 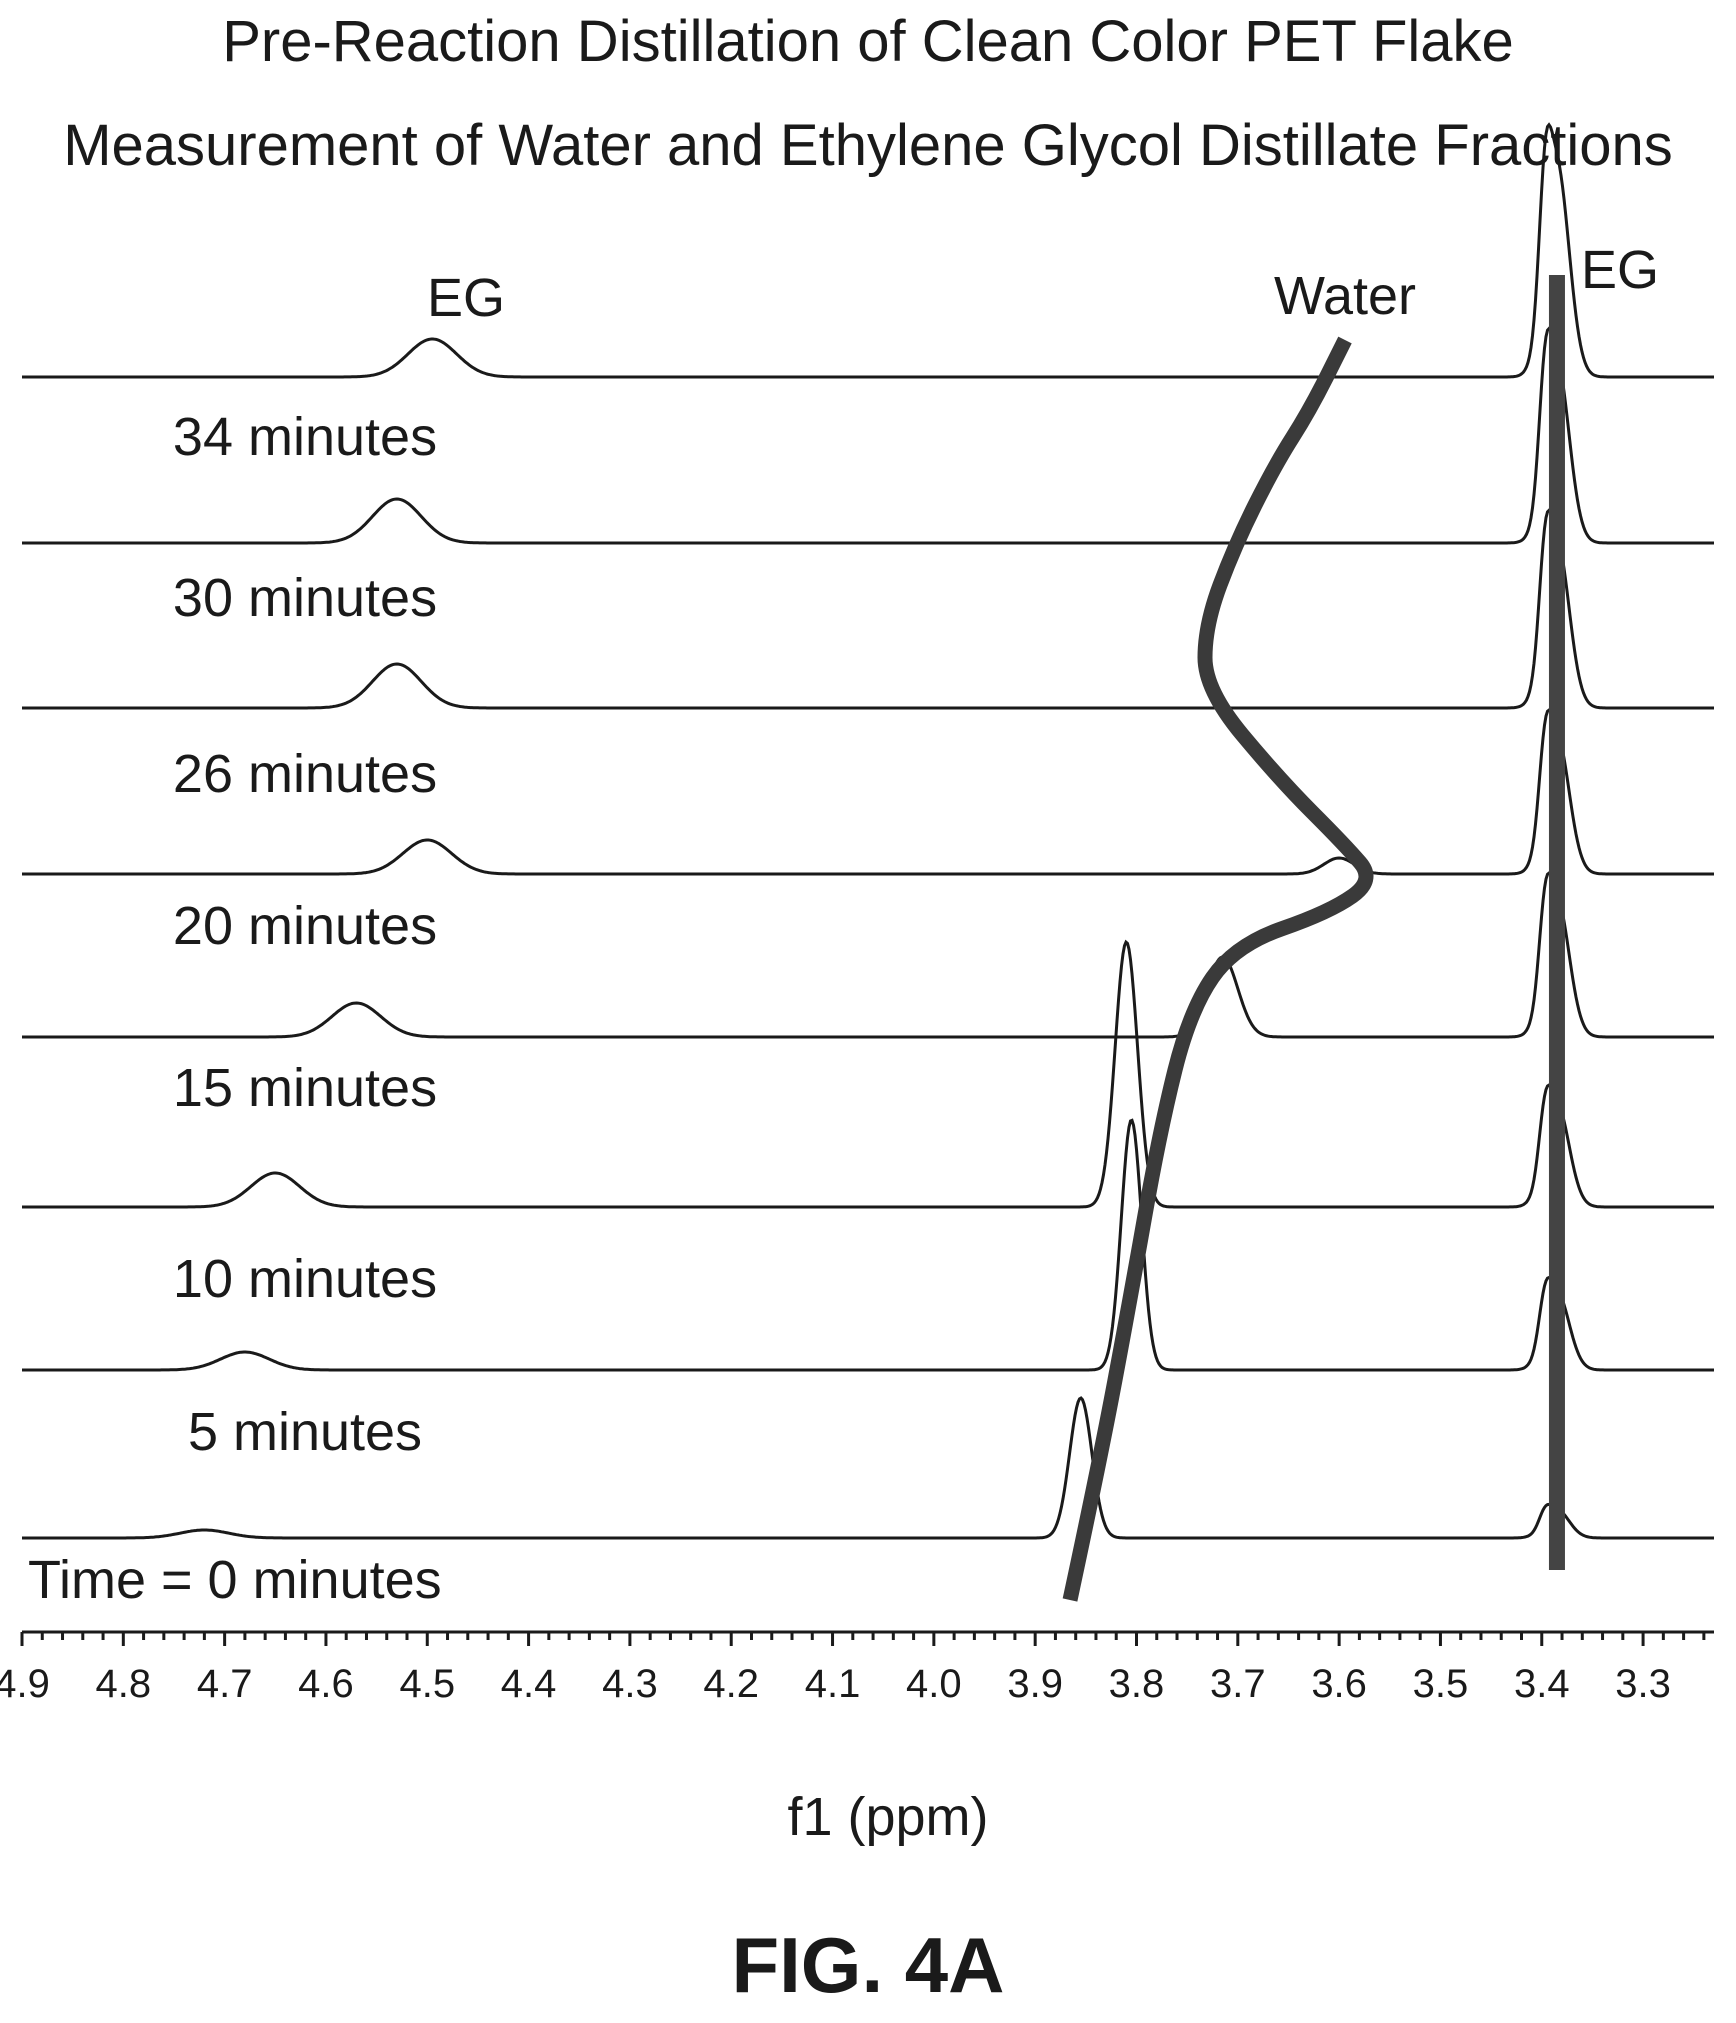 What do you see at coordinates (25, 1684) in the screenshot?
I see `x-tick-label: 4.9` at bounding box center [25, 1684].